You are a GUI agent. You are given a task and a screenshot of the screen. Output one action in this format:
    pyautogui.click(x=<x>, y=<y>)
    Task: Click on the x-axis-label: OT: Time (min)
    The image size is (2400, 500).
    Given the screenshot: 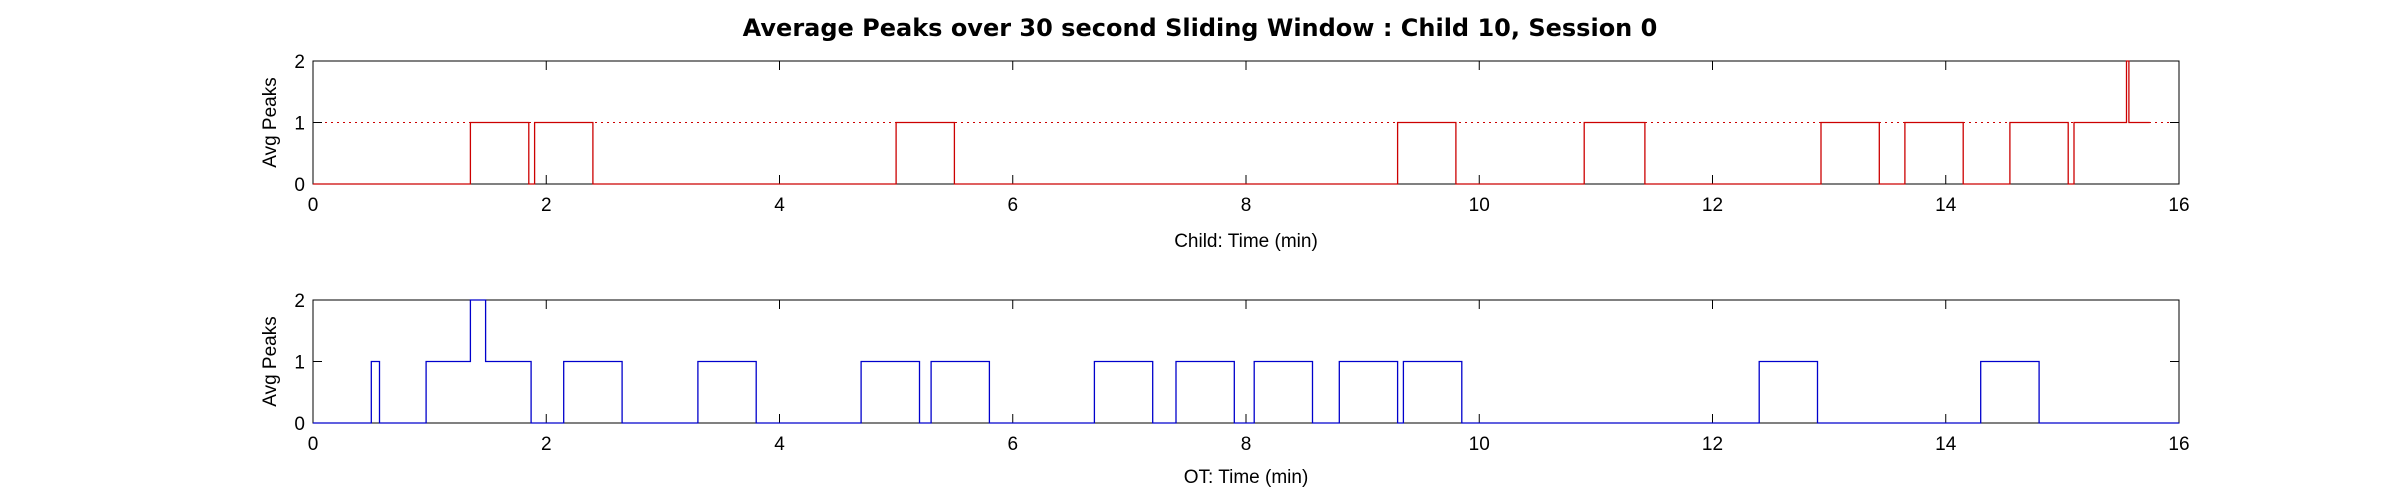 What is the action you would take?
    pyautogui.click(x=1246, y=477)
    